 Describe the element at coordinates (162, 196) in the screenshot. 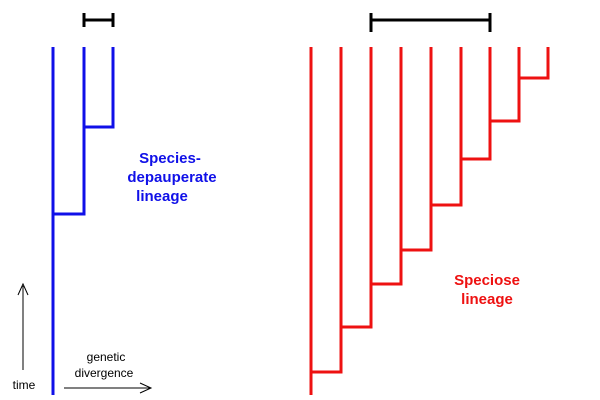

I see `depauperate-label-line-3: lineage` at that location.